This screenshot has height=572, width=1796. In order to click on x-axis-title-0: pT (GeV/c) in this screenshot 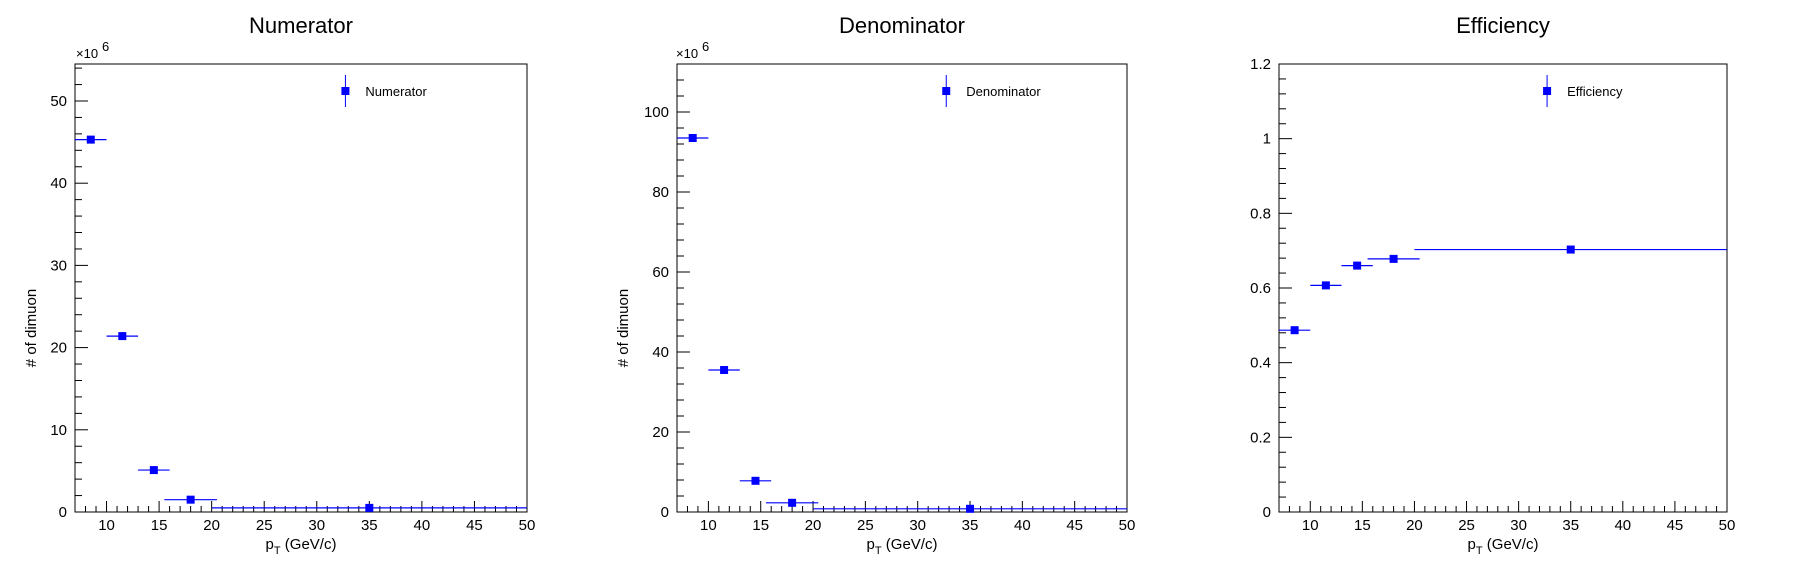, I will do `click(301, 546)`.